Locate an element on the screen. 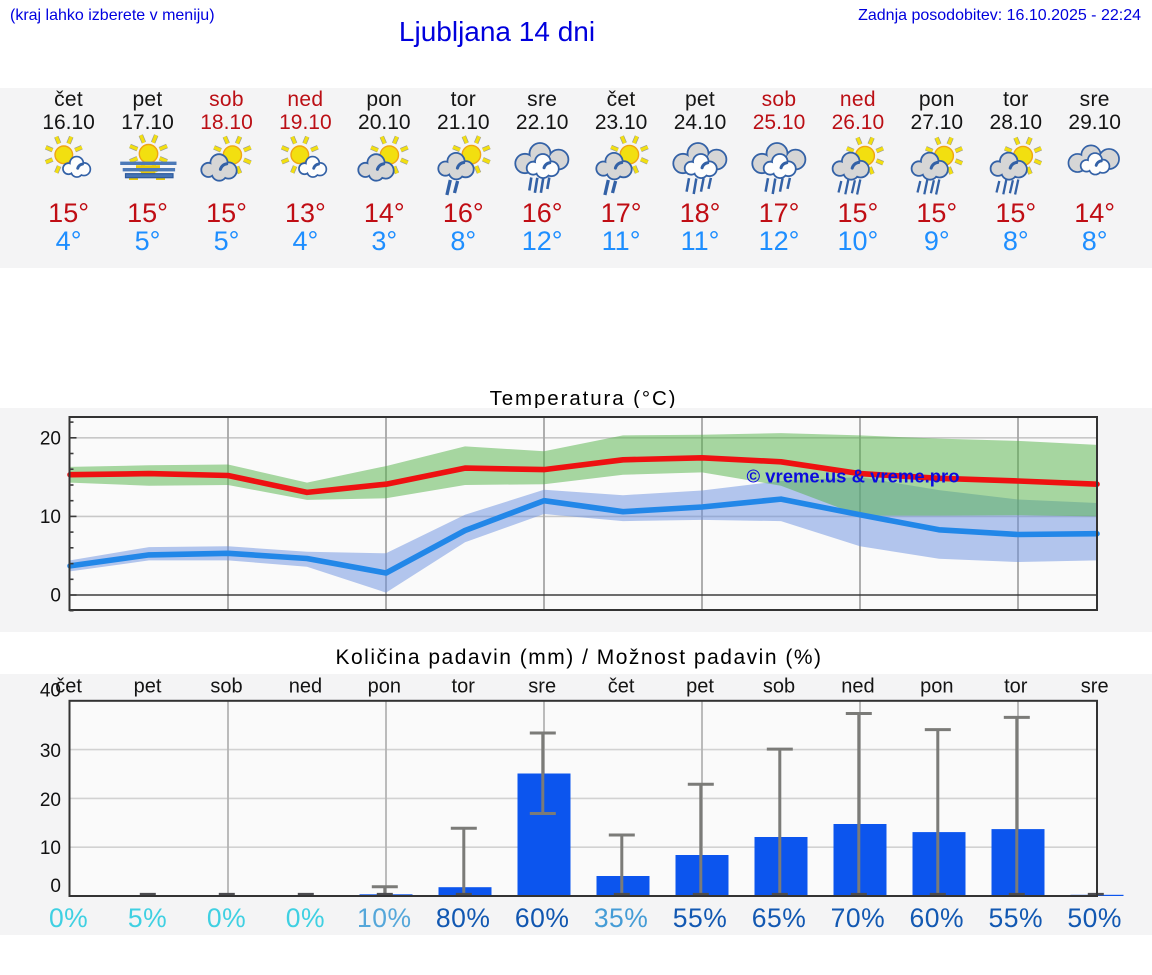 The width and height of the screenshot is (1152, 975). svg-text: © vreme.us & vreme.pro is located at coordinates (852, 476).